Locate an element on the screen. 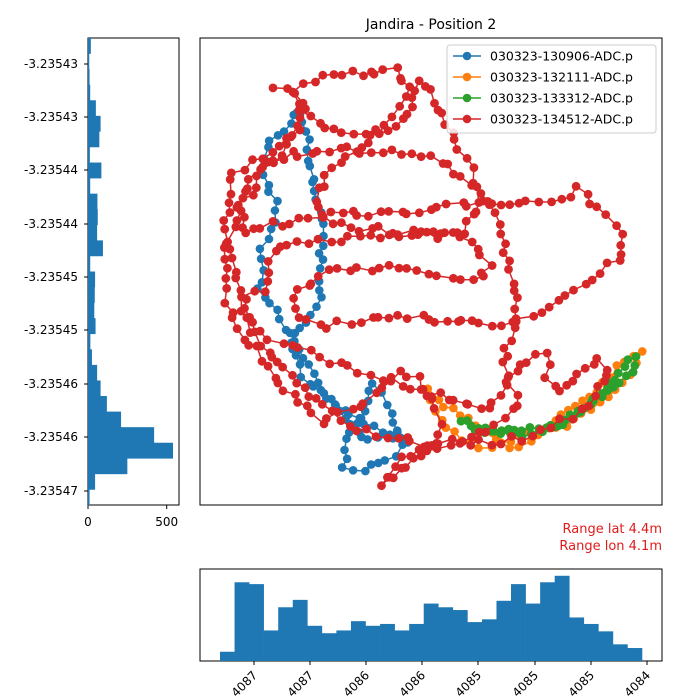 The width and height of the screenshot is (700, 700). lon-tick-label: 4087 is located at coordinates (300, 683).